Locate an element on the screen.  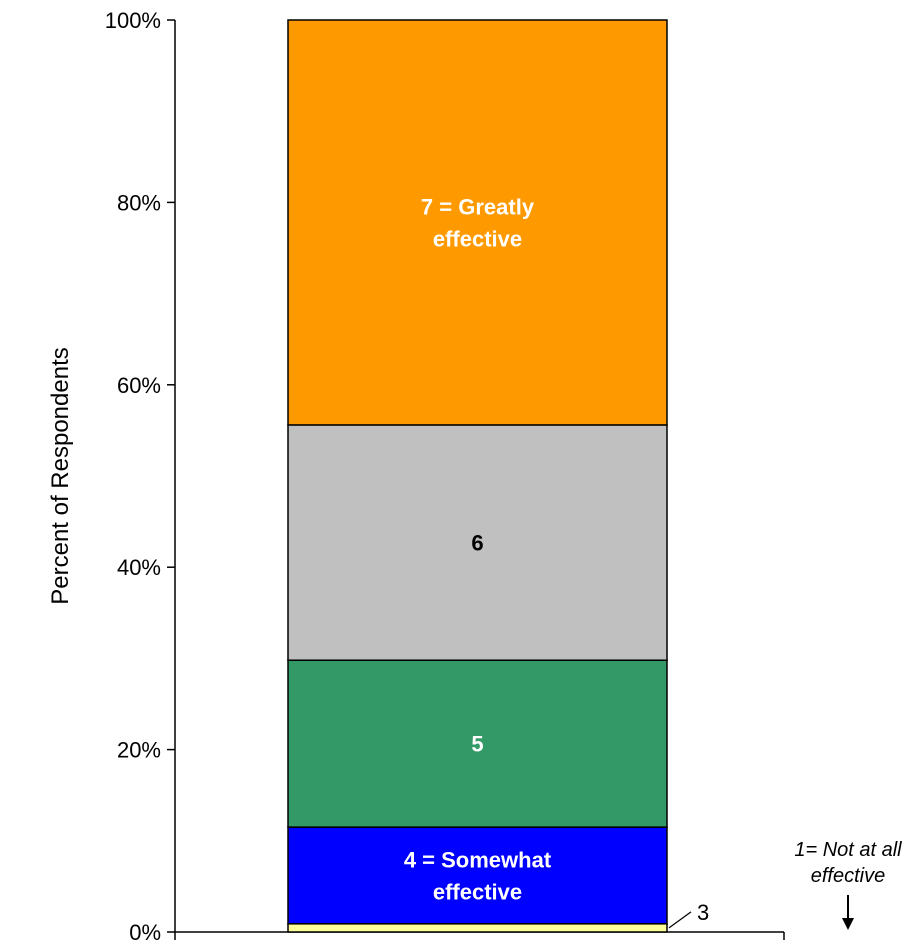
segment-label: 5 is located at coordinates (477, 744).